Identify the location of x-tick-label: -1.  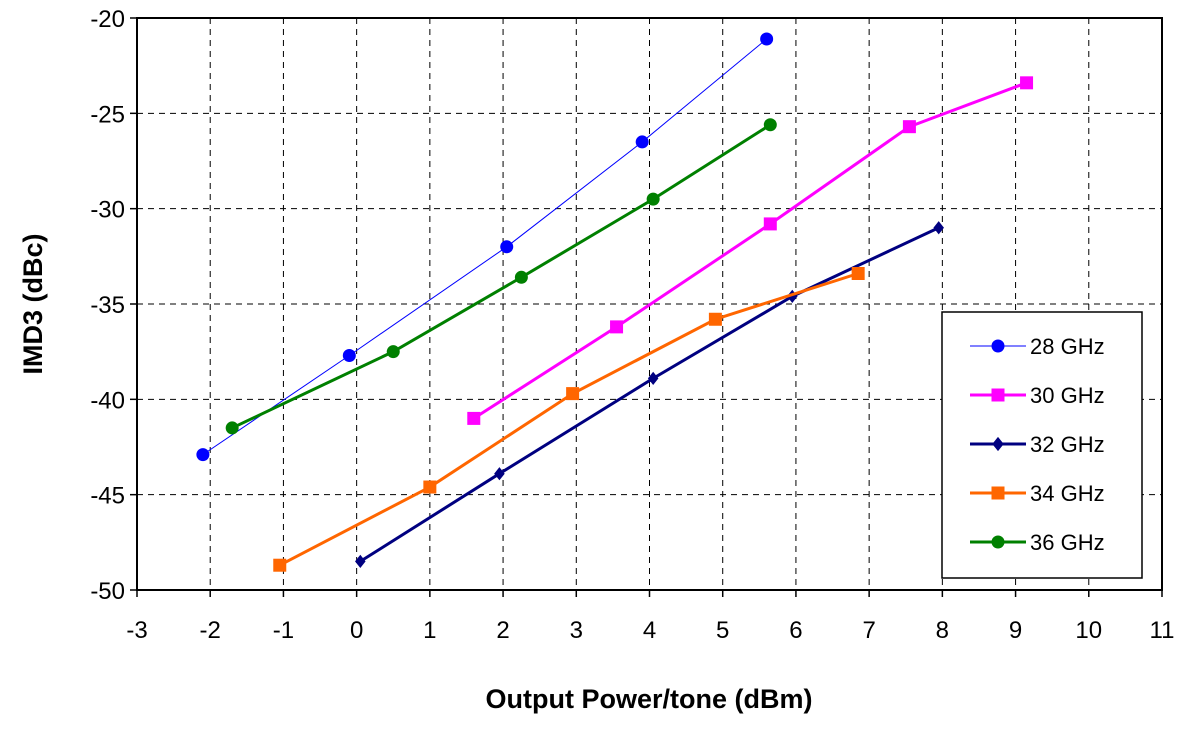
(283, 630).